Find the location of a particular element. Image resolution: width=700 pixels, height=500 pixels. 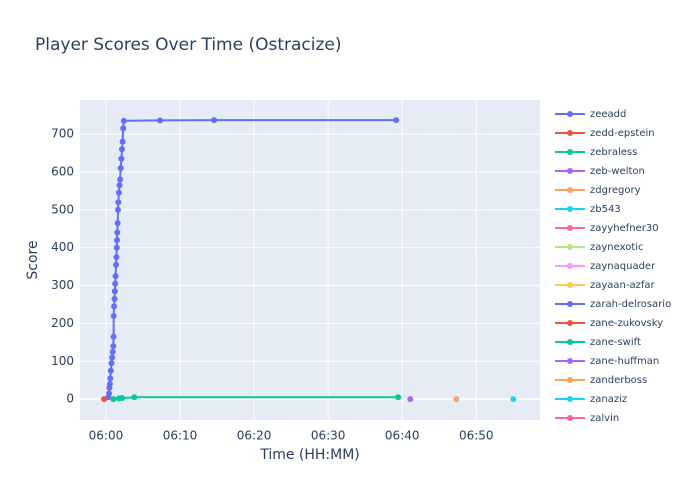

y-tick-label: 400 is located at coordinates (62, 247).